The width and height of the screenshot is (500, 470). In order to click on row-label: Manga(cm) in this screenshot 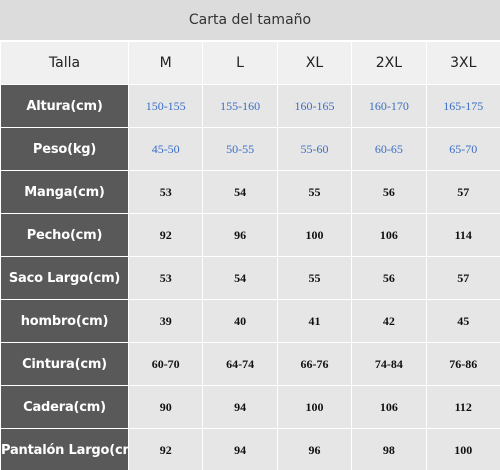, I will do `click(64, 192)`.